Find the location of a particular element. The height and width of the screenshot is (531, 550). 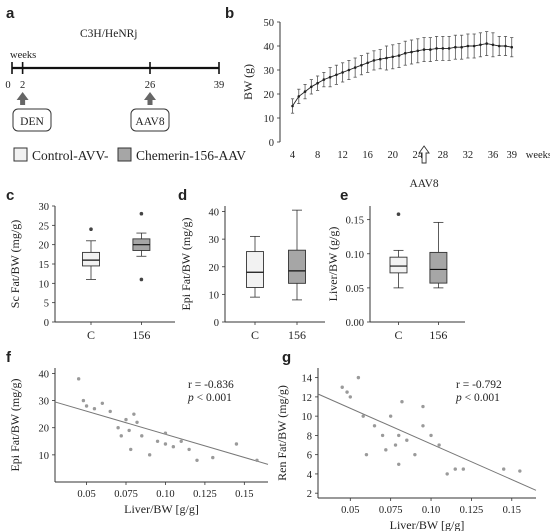

timeline-tick-label: 26 is located at coordinates (150, 85).